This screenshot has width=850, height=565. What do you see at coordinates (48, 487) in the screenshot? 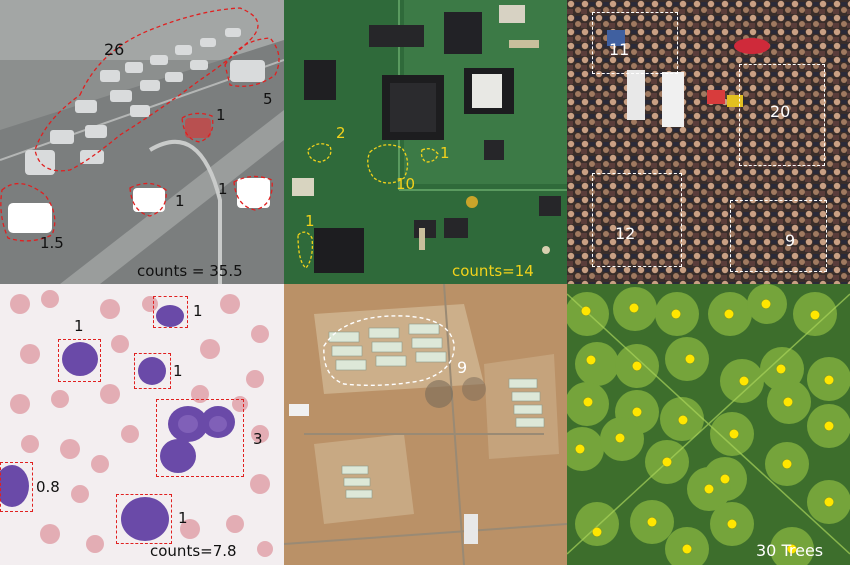
I see `cell-region-count: 0.8` at bounding box center [48, 487].